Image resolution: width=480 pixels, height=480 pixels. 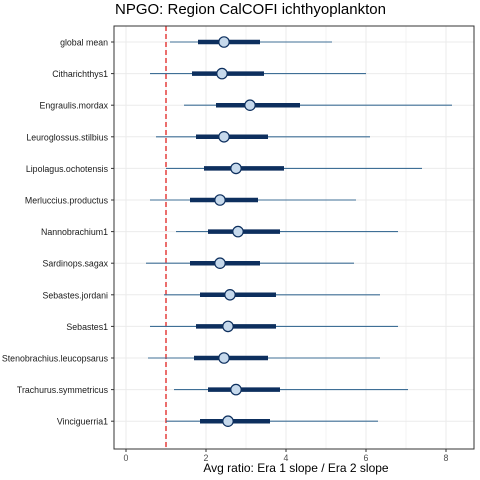 What do you see at coordinates (75, 264) in the screenshot?
I see `y-tick-label: Sardinops.sagax` at bounding box center [75, 264].